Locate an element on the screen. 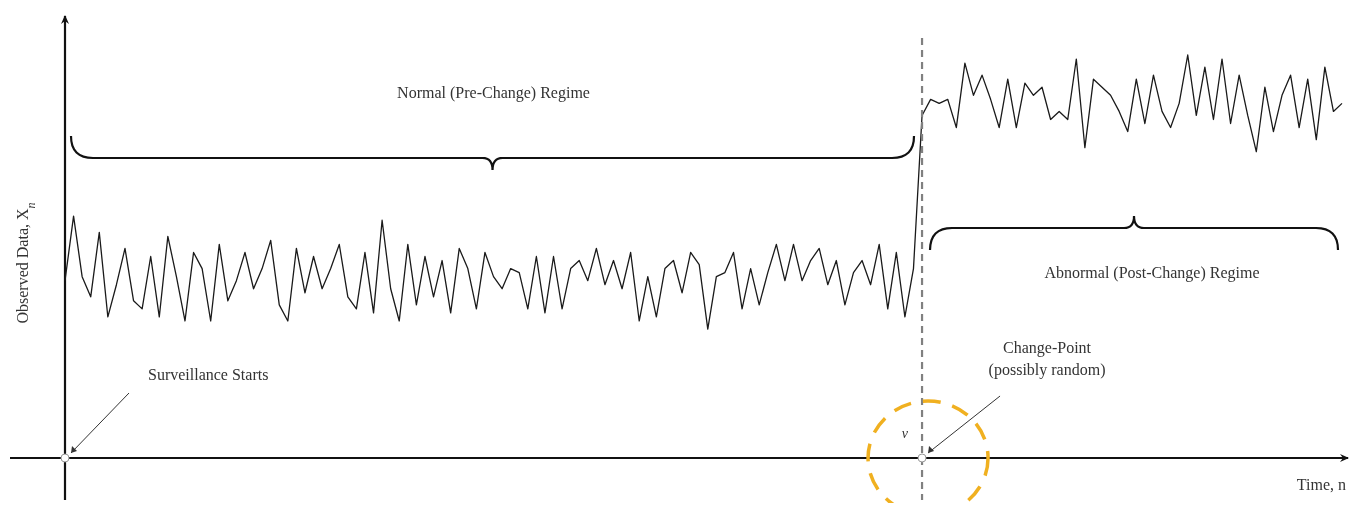 This screenshot has height=511, width=1358. annotation: Change-Point (possibly random) is located at coordinates (1047, 359).